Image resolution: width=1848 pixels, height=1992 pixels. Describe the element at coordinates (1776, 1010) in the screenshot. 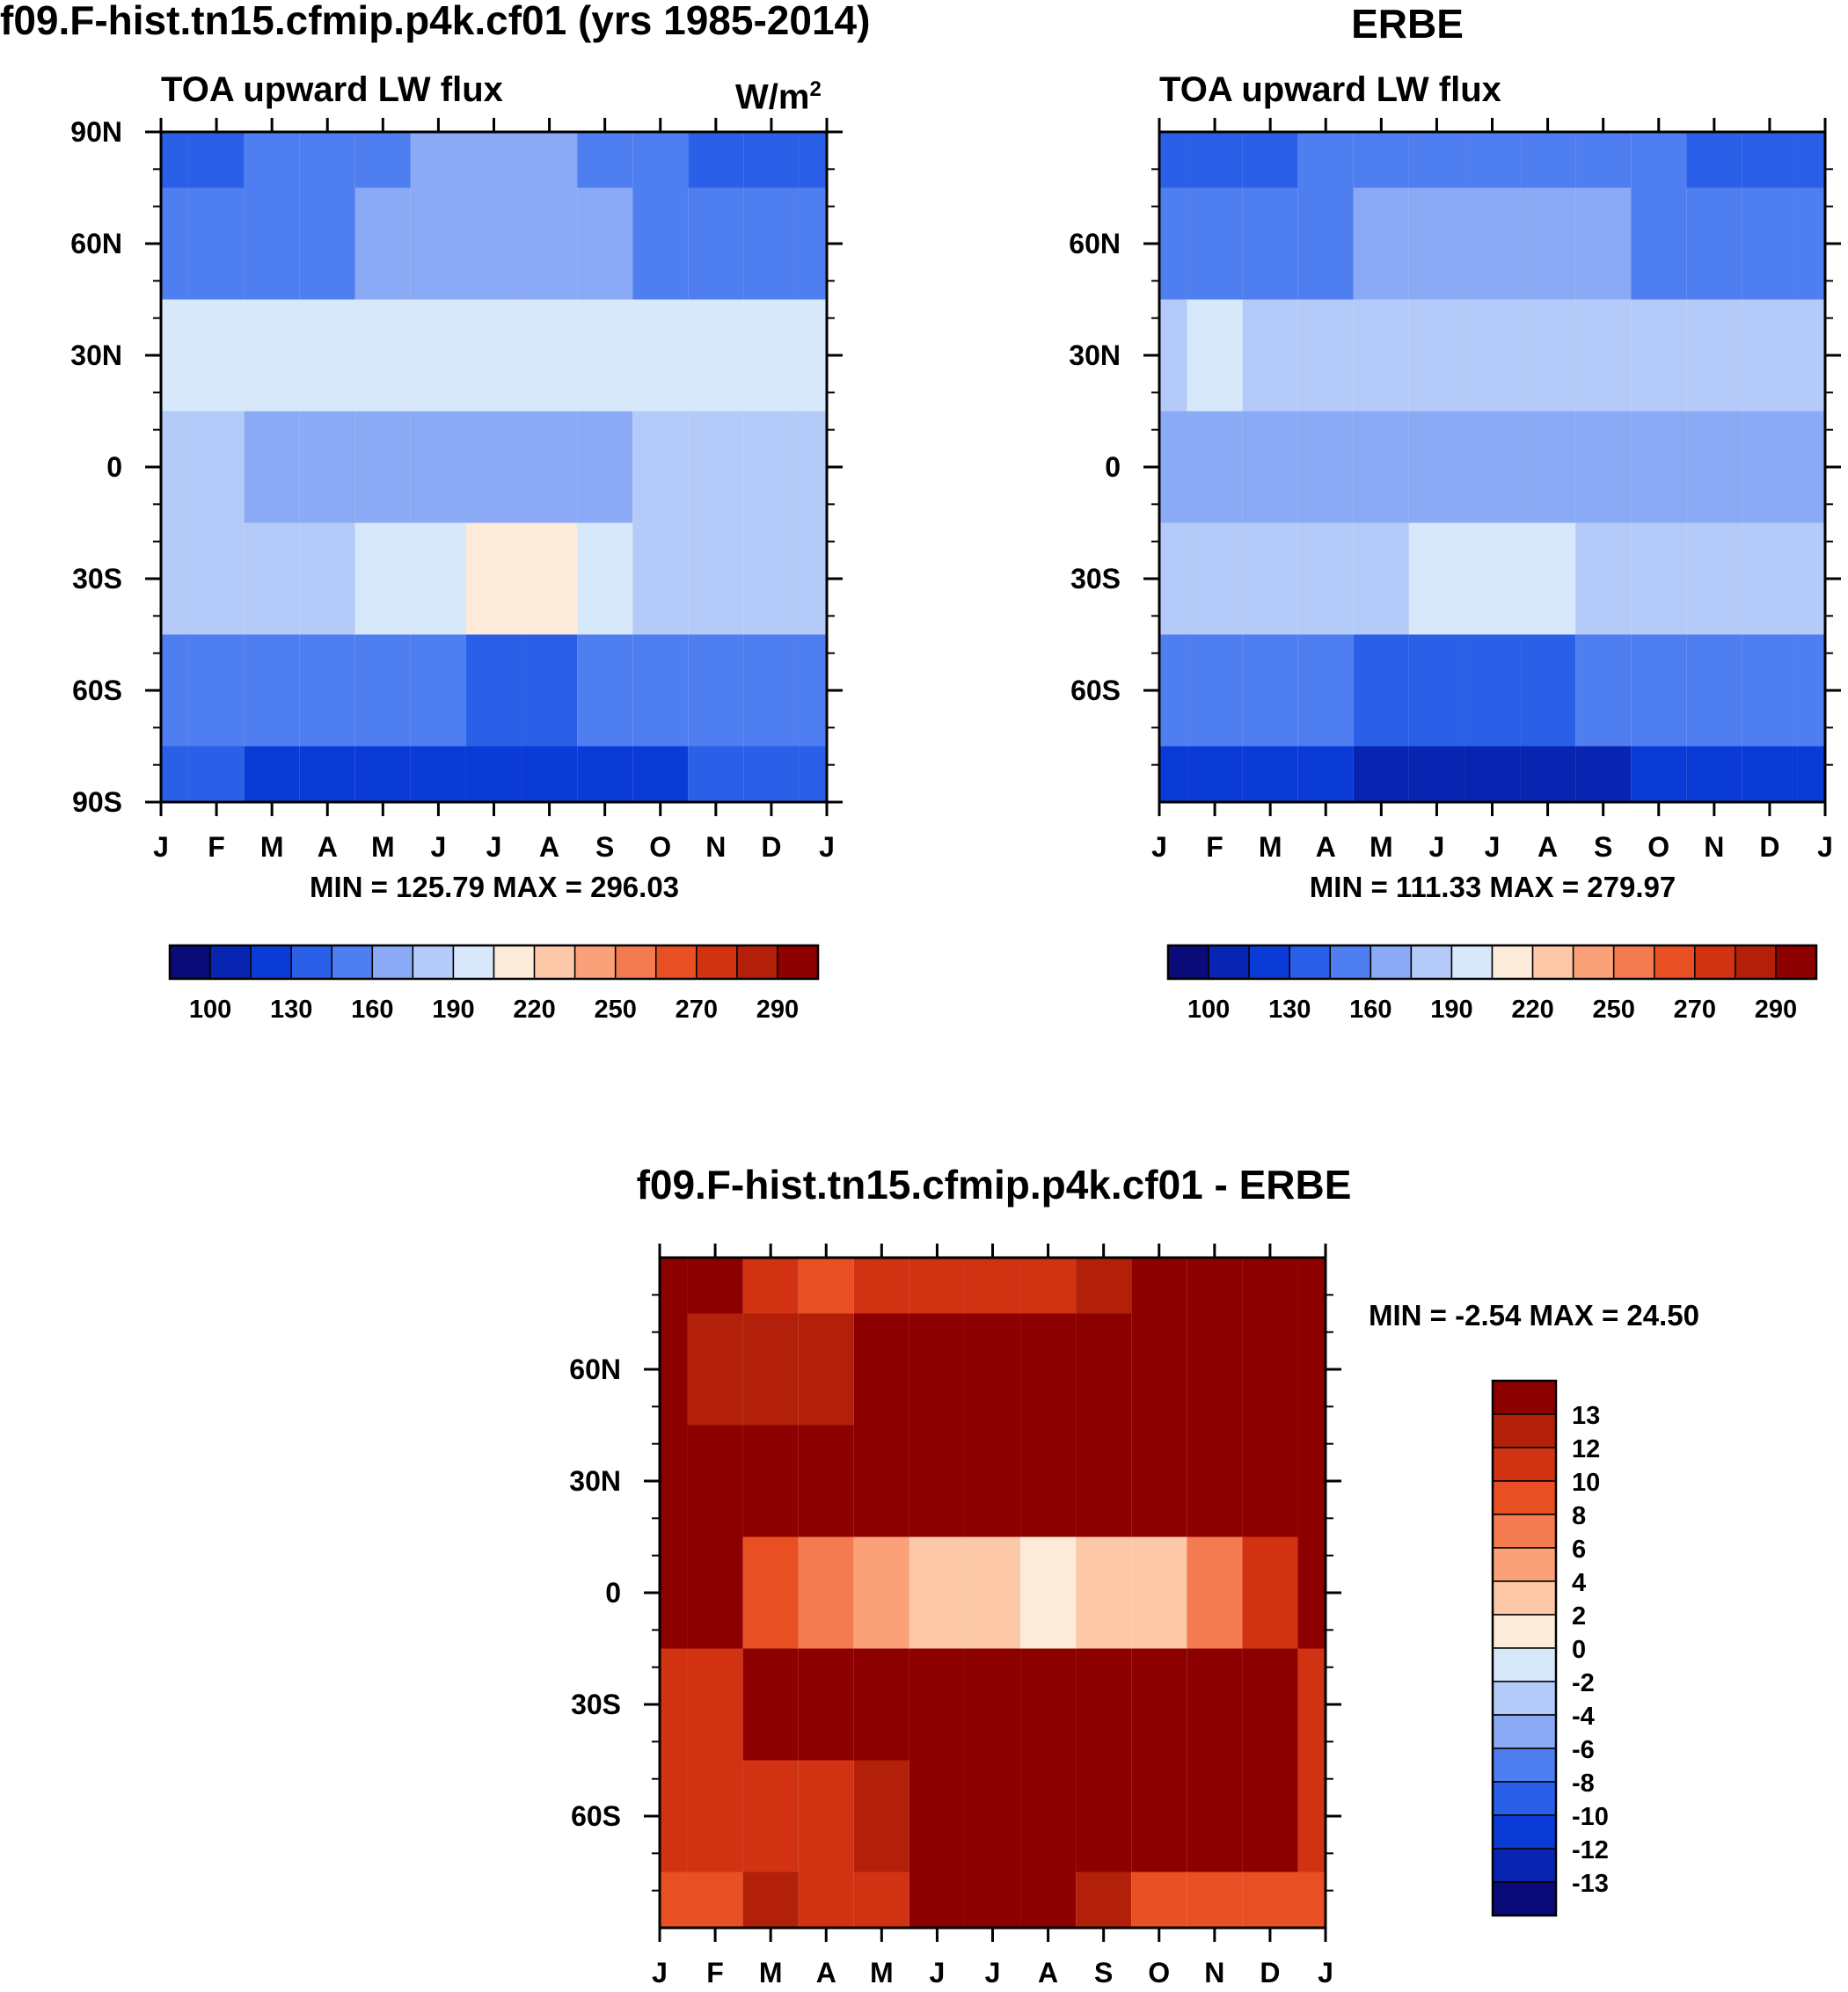

I see `colorbar-label: 290` at that location.